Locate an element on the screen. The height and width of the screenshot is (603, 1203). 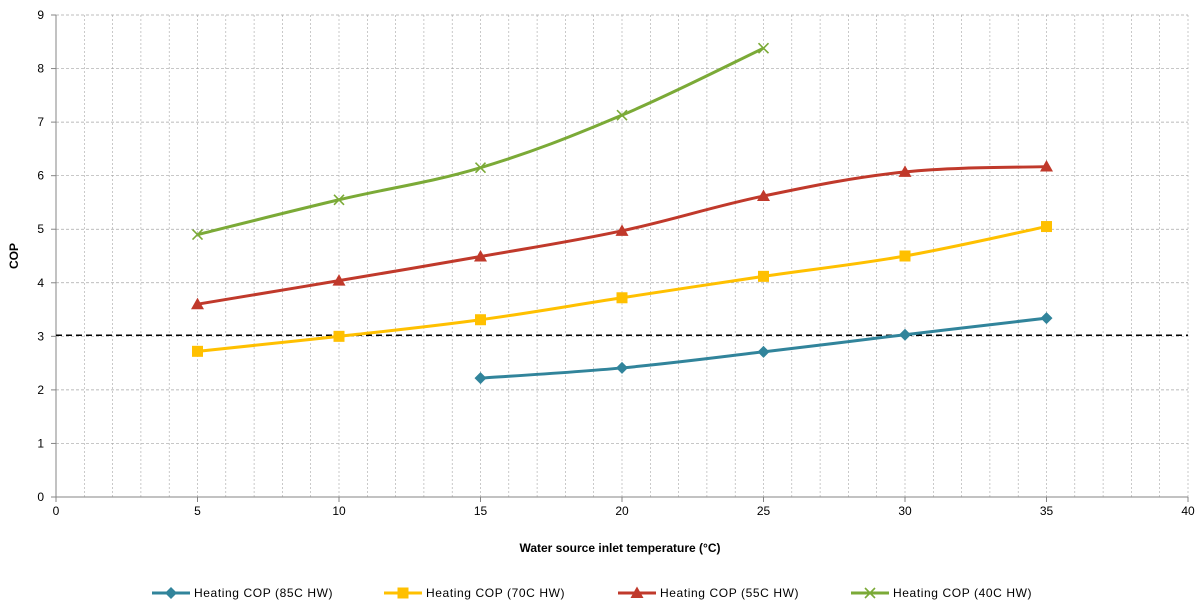
legend-item-1: Heating COP (70C HW) is located at coordinates (474, 593).